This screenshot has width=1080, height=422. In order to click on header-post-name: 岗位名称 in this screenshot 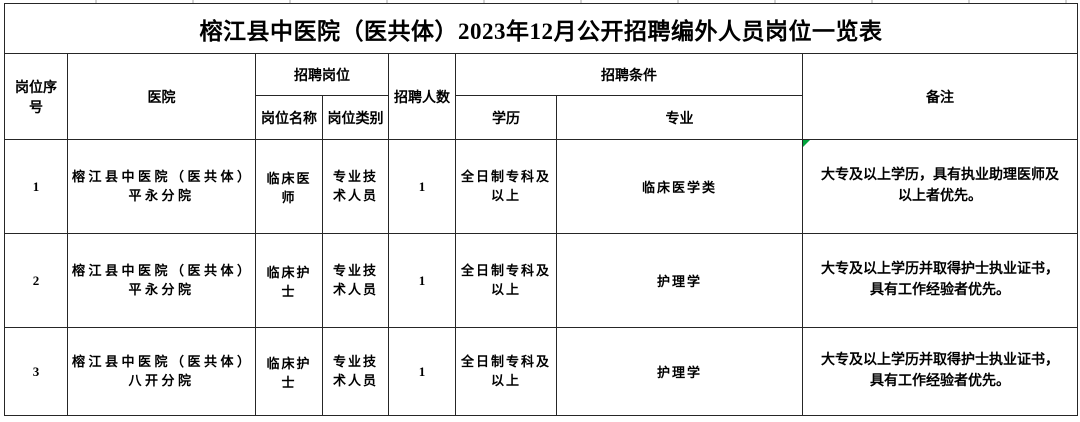, I will do `click(289, 117)`.